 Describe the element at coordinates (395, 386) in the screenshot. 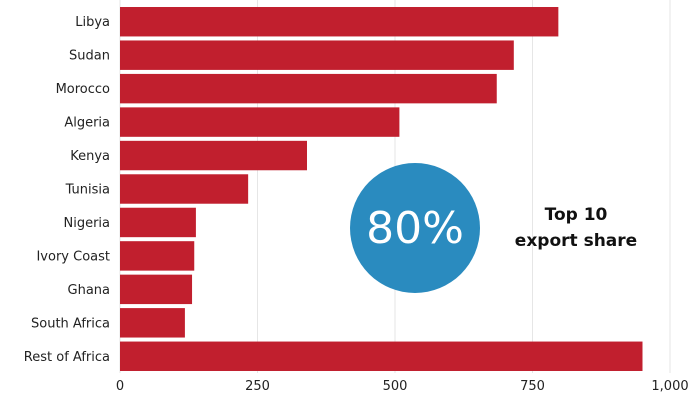

I see `x-tick-label: 500` at that location.